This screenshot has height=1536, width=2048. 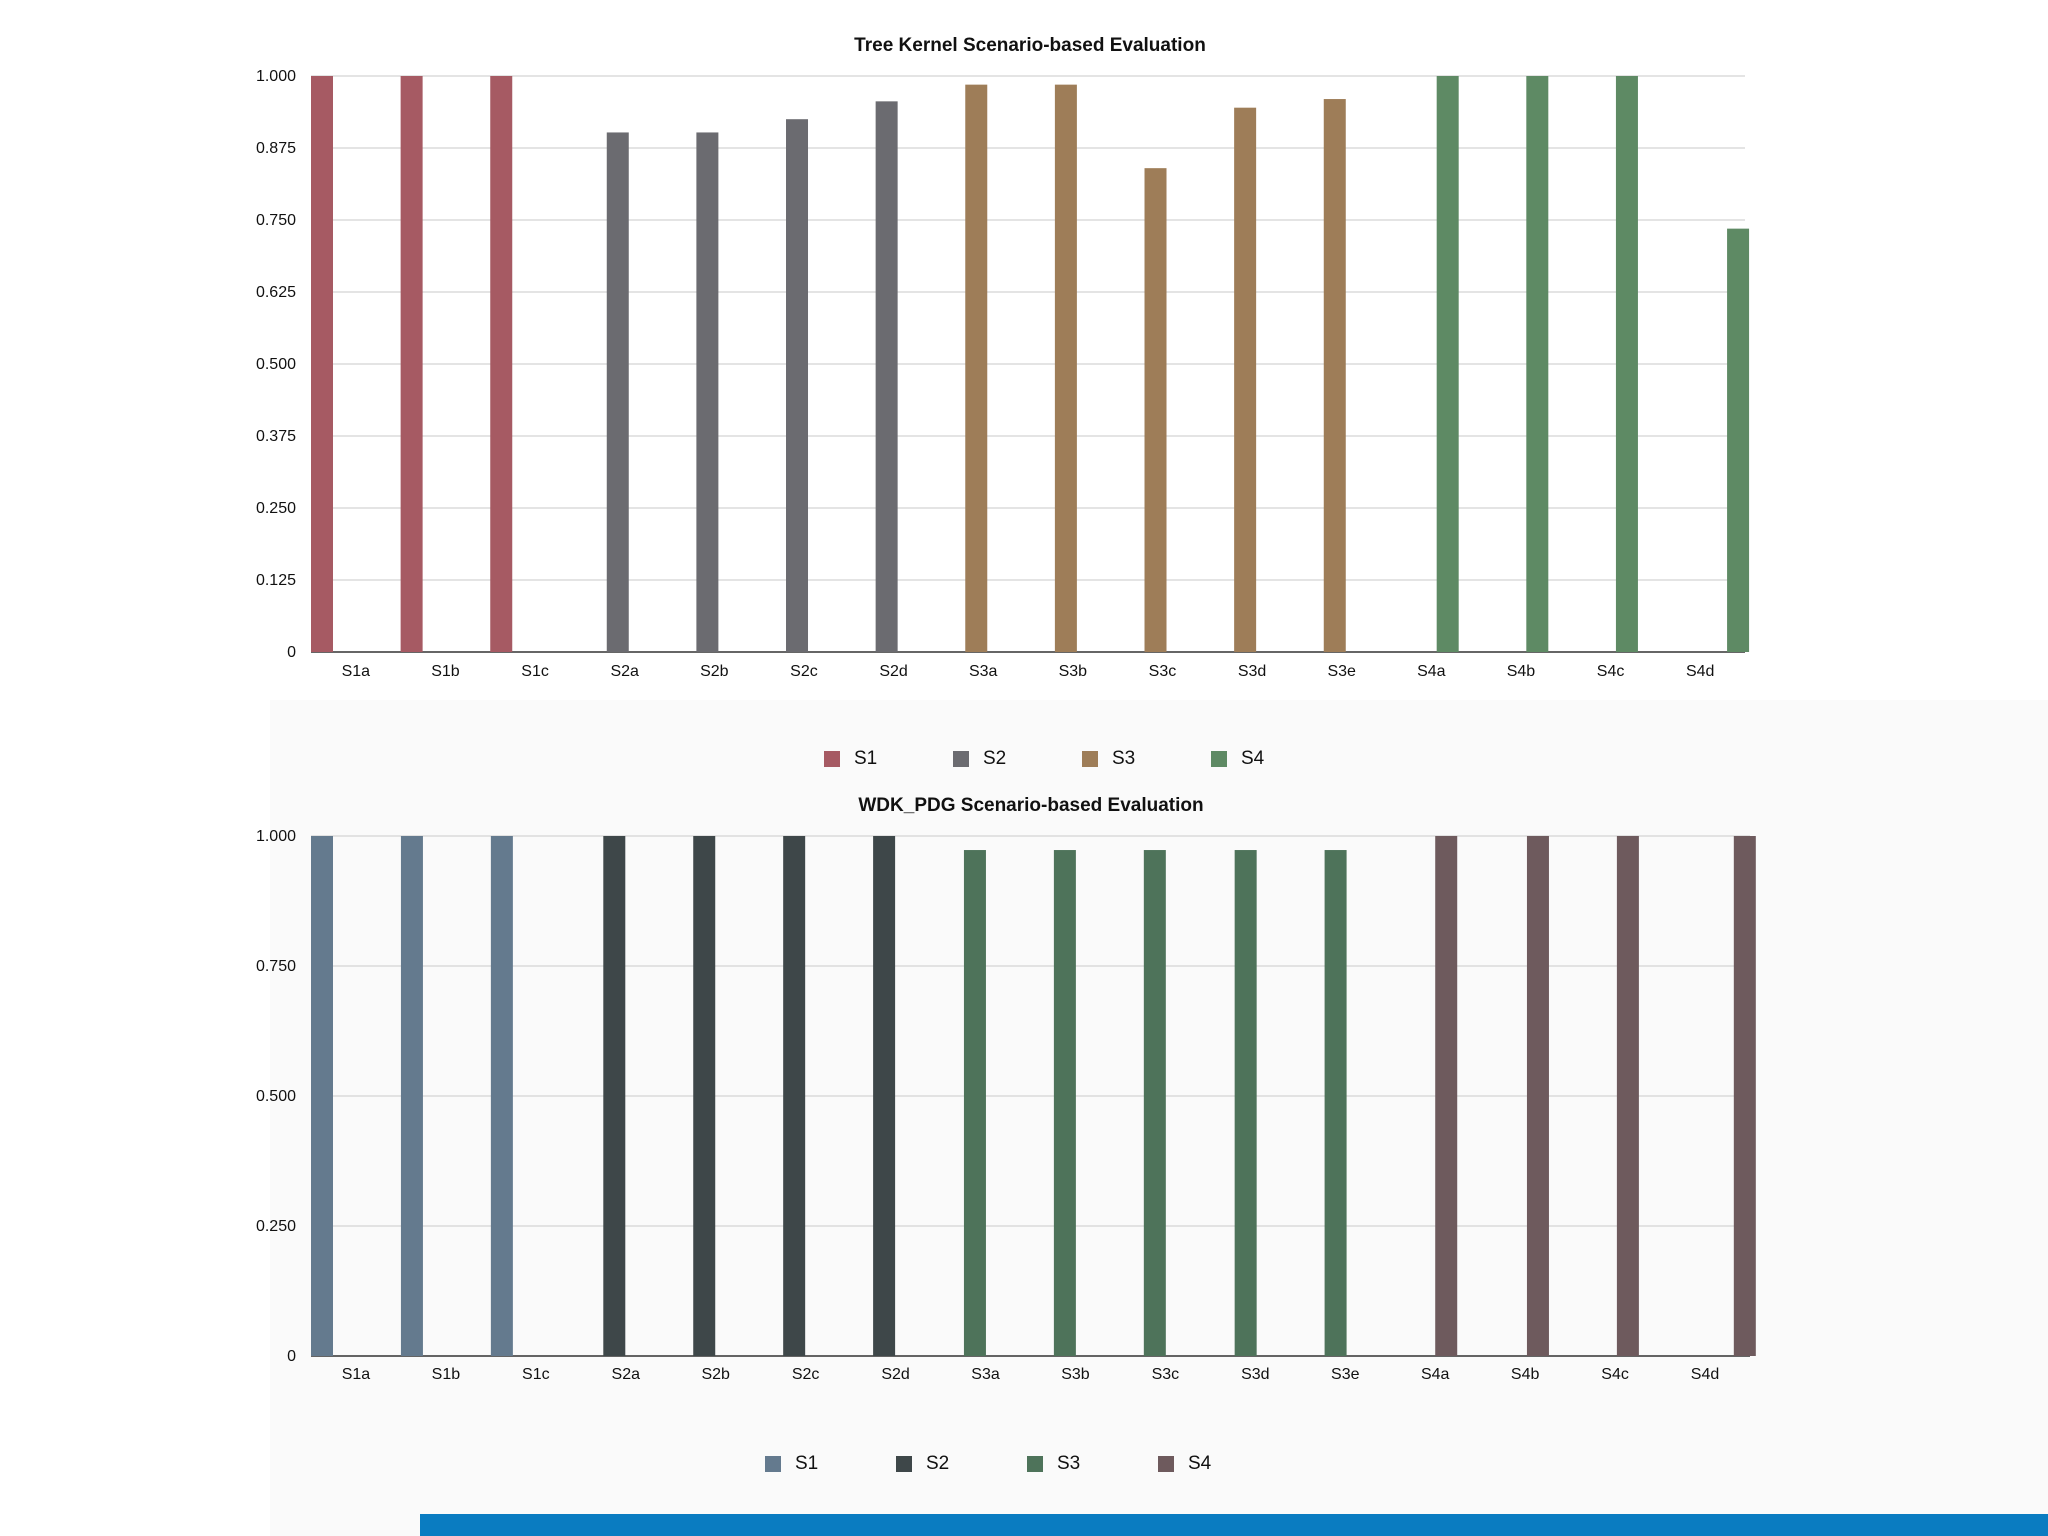 What do you see at coordinates (276, 292) in the screenshot?
I see `y-tick-label: 0.625` at bounding box center [276, 292].